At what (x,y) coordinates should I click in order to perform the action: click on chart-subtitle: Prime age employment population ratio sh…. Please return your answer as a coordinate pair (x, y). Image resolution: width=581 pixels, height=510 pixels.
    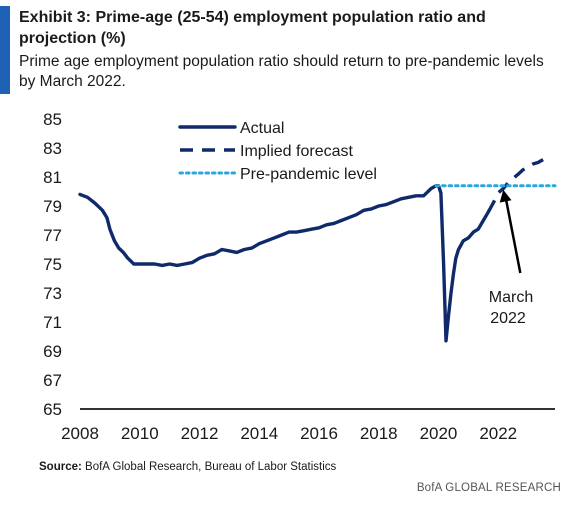
    Looking at the image, I should click on (281, 71).